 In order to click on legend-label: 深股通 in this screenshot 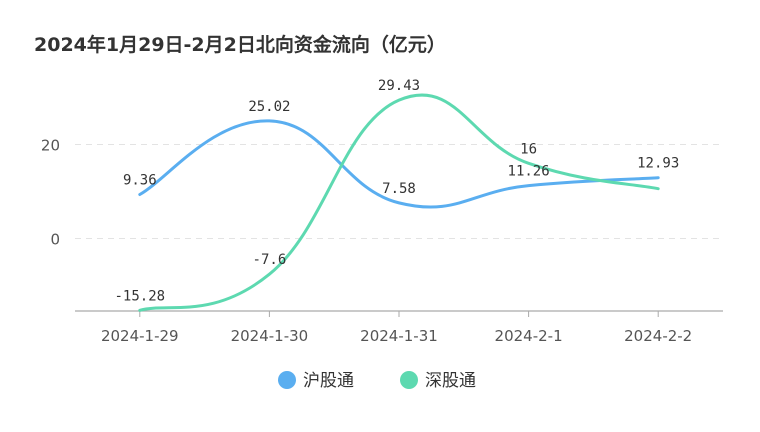, I will do `click(450, 381)`.